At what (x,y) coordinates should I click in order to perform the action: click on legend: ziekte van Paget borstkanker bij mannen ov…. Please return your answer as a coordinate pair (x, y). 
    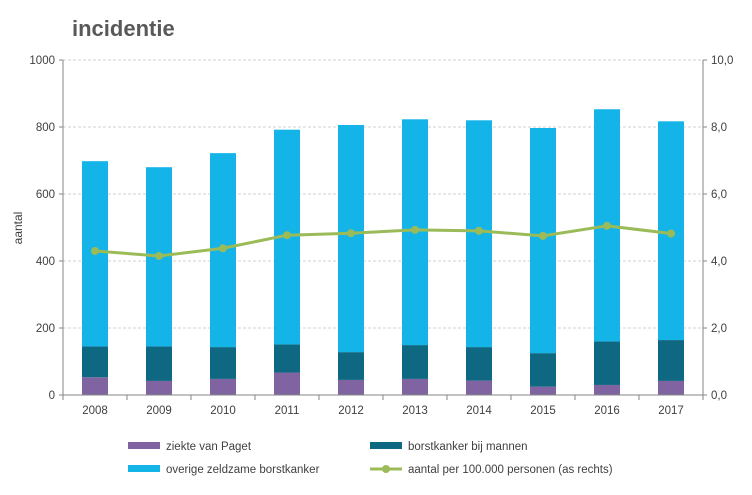
    Looking at the image, I should click on (370, 458).